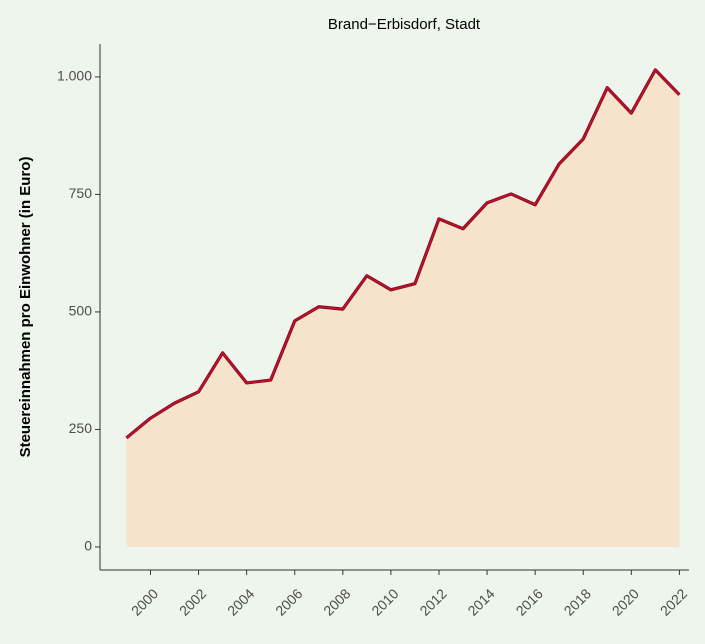 The image size is (705, 644). I want to click on y-tick-label: 750, so click(81, 193).